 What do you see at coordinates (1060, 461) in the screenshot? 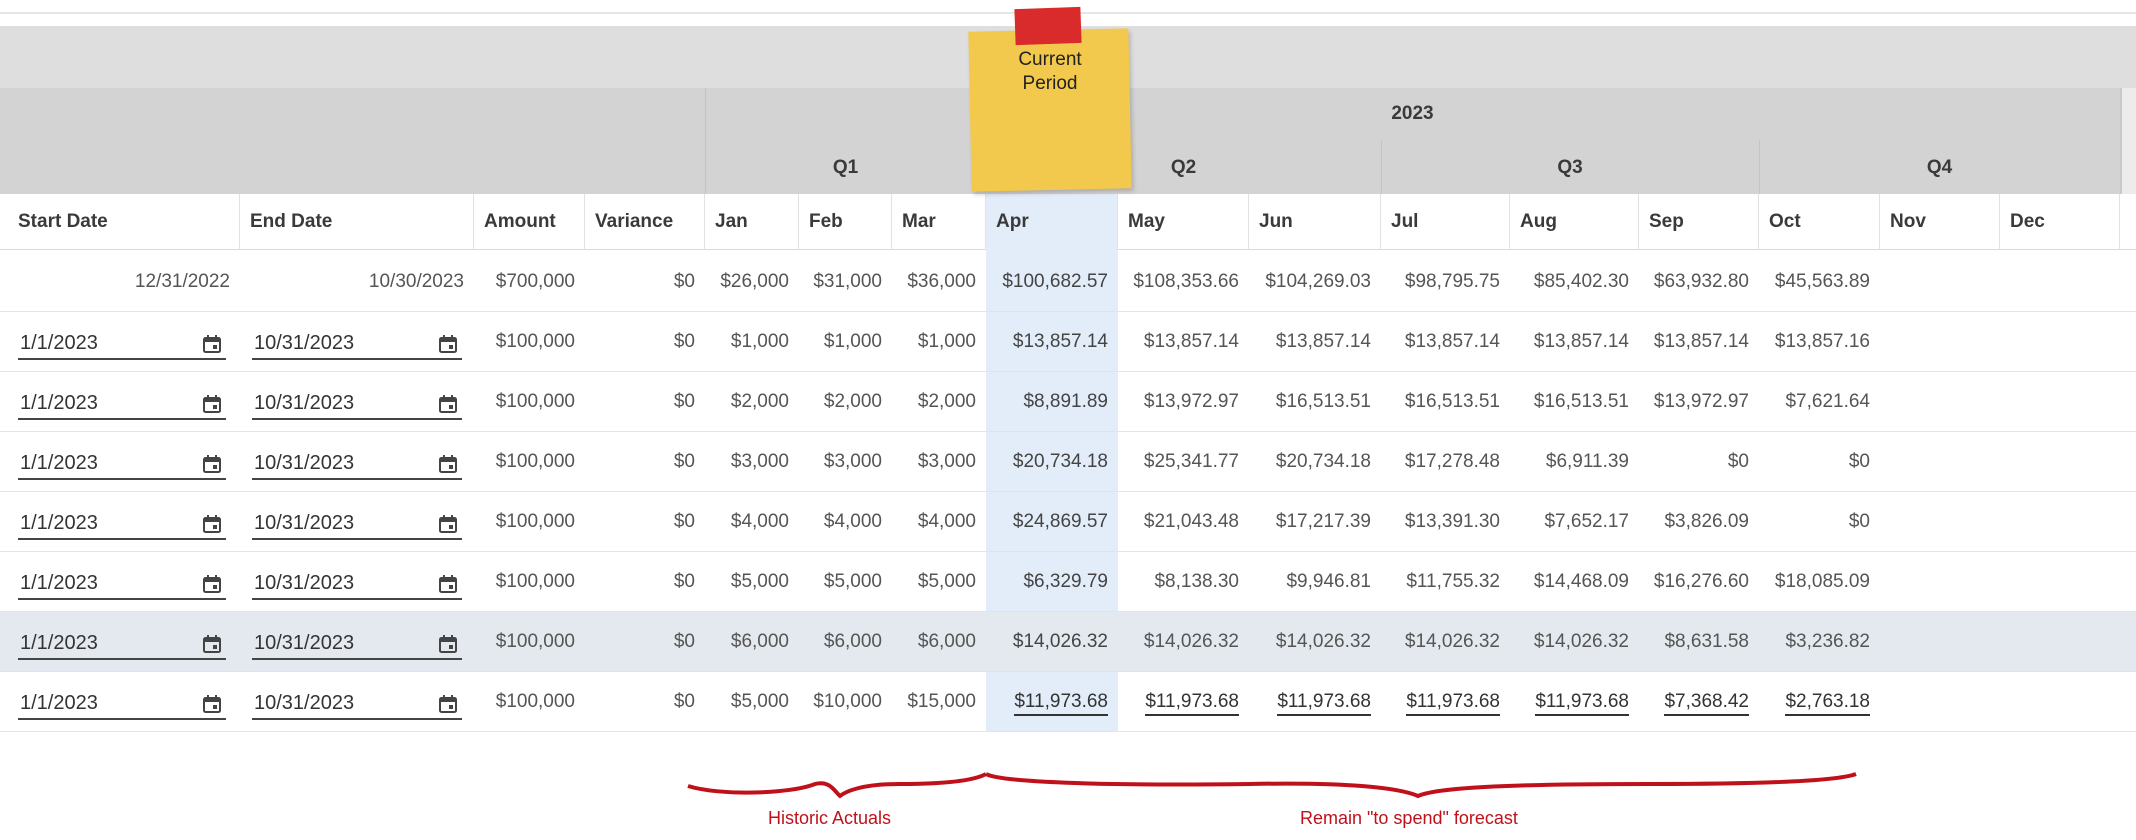
I see `month-cell-apr: $20,734.18` at bounding box center [1060, 461].